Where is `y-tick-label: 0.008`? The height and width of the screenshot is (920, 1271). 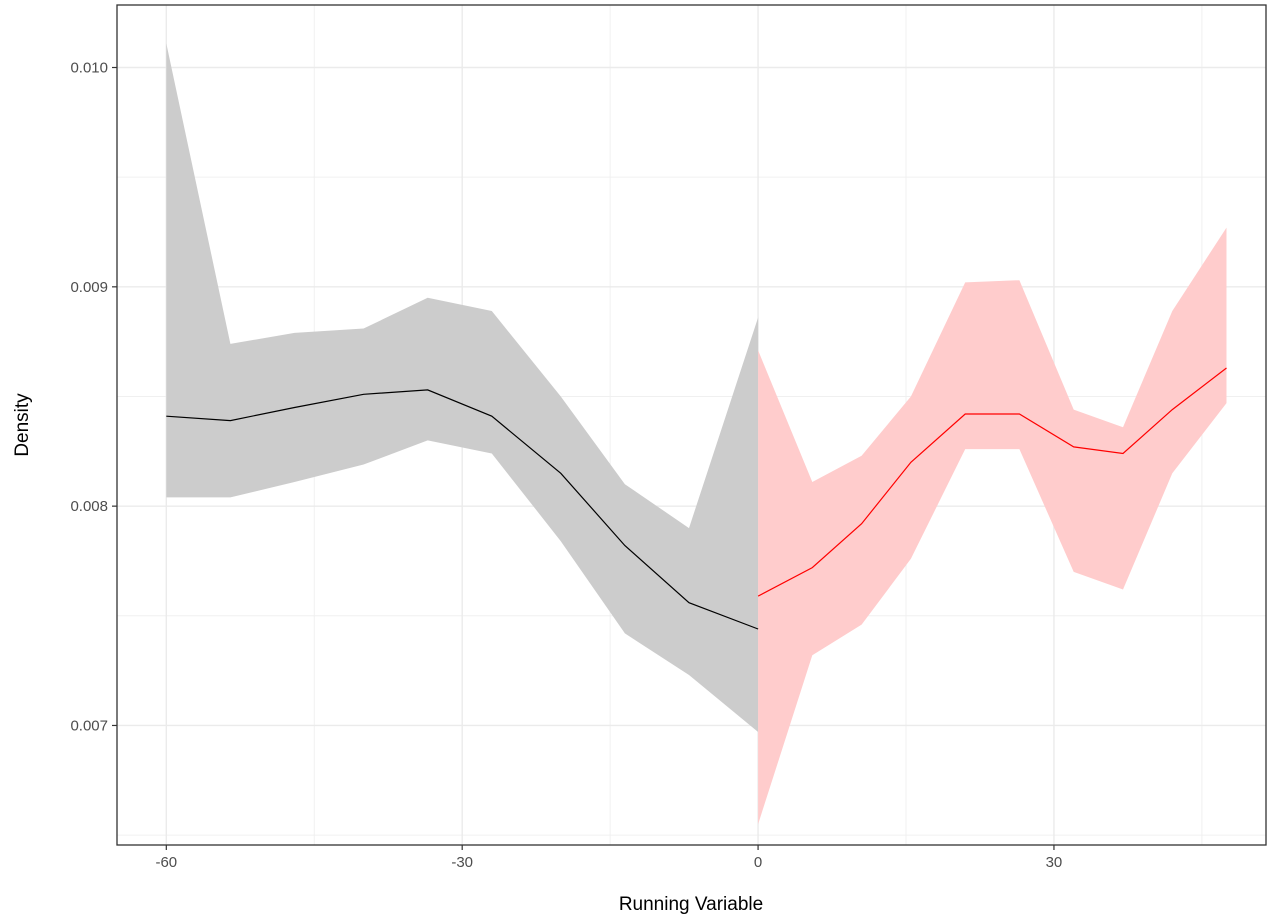
y-tick-label: 0.008 is located at coordinates (89, 506).